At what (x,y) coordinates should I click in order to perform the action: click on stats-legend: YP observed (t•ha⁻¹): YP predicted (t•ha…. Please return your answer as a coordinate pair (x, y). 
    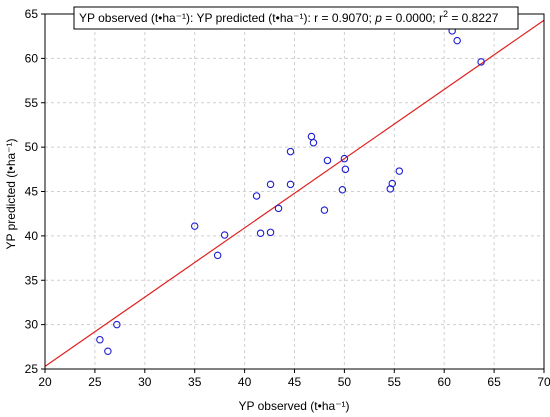
    Looking at the image, I should click on (296, 18).